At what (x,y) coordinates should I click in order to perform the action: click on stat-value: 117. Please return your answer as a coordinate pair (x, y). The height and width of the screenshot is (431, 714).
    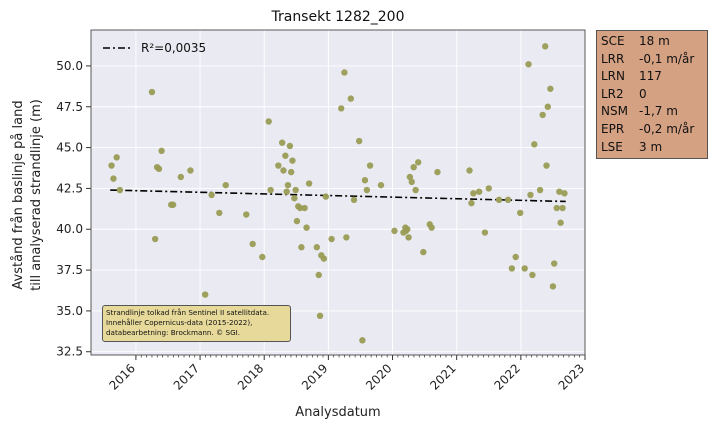
    Looking at the image, I should click on (650, 76).